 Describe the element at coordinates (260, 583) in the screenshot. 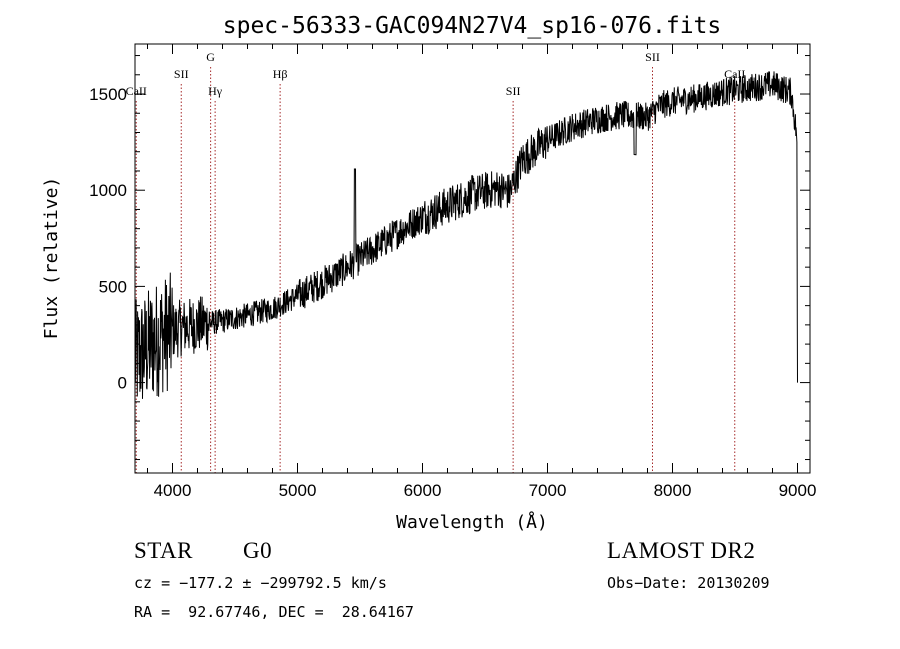

I see `redshift-info: cz = −177.2 ± −299792.5 km/s` at that location.